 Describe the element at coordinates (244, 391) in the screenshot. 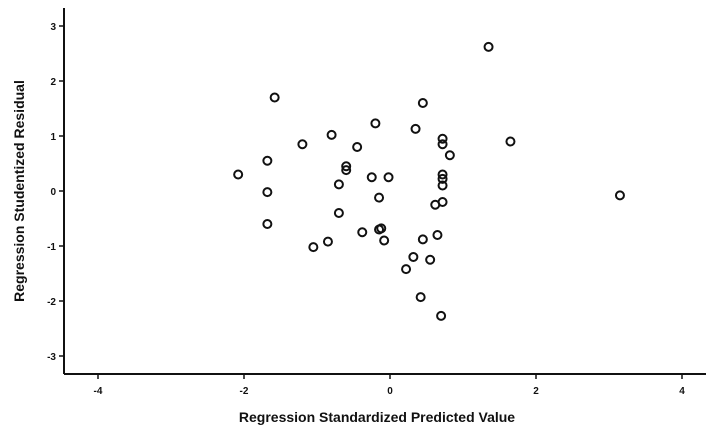

I see `x-tick-label: -2` at that location.